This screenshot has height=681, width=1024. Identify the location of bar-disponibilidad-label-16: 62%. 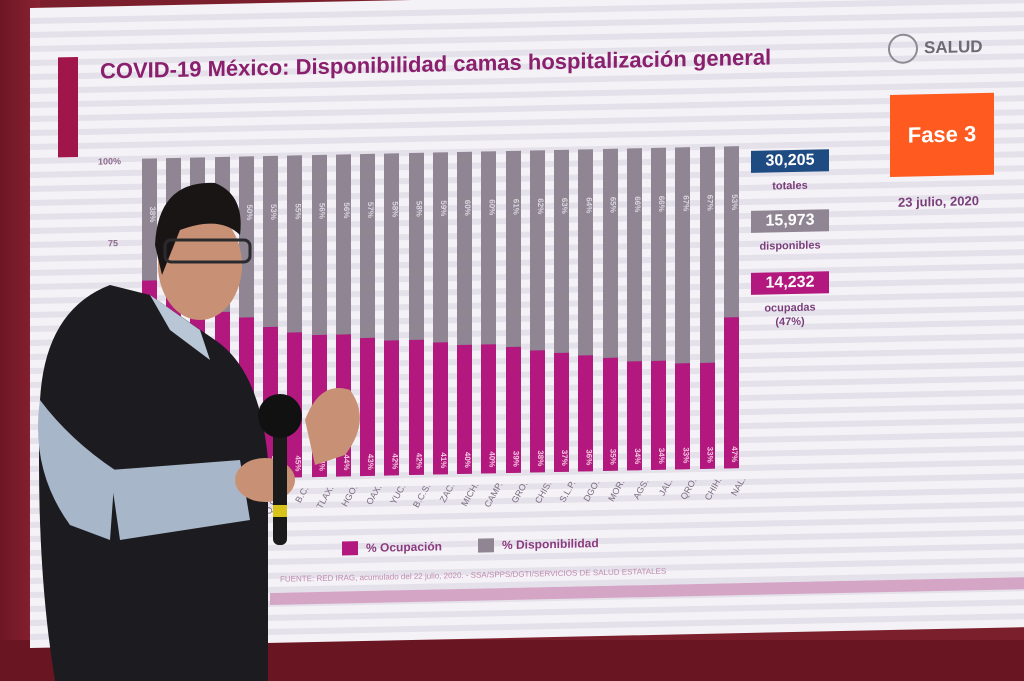
(540, 206).